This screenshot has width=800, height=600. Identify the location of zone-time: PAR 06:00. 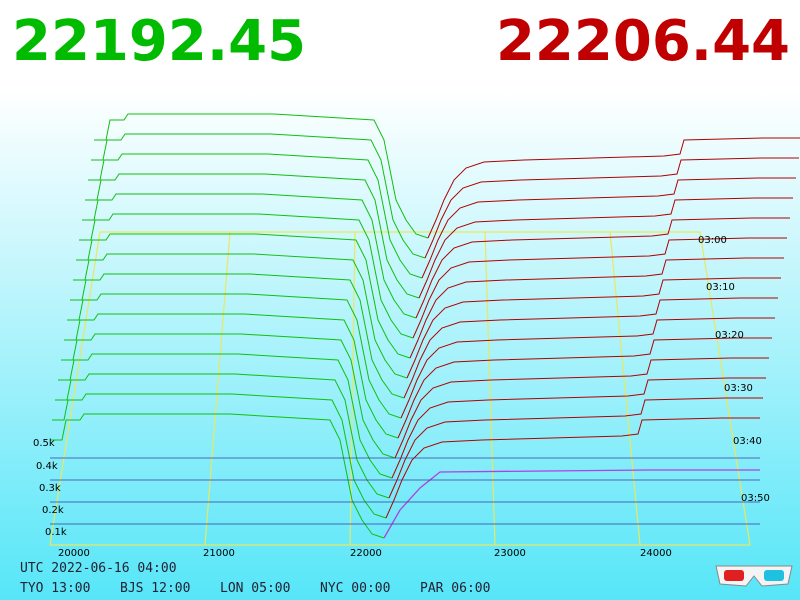
(455, 588).